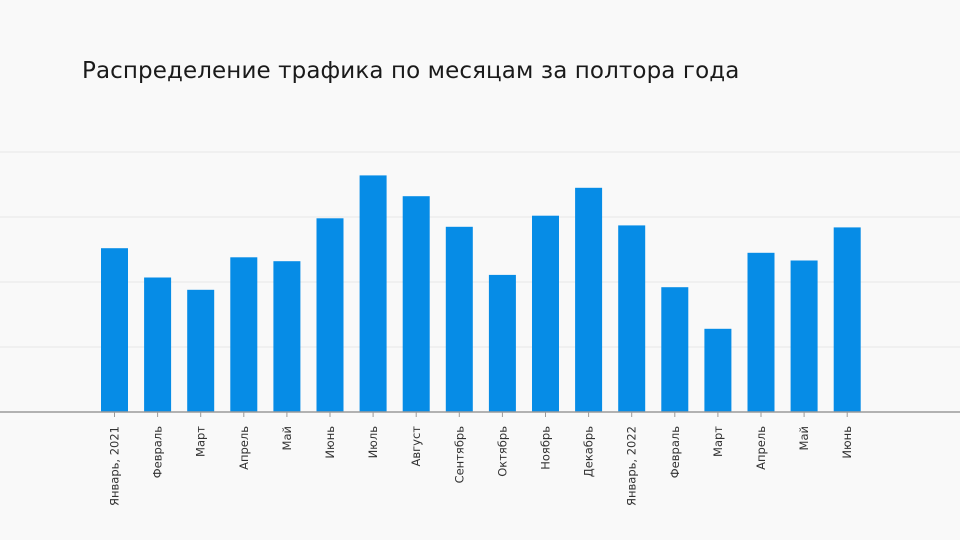 The width and height of the screenshot is (960, 540). Describe the element at coordinates (416, 446) in the screenshot. I see `x-tick-label: Август` at that location.